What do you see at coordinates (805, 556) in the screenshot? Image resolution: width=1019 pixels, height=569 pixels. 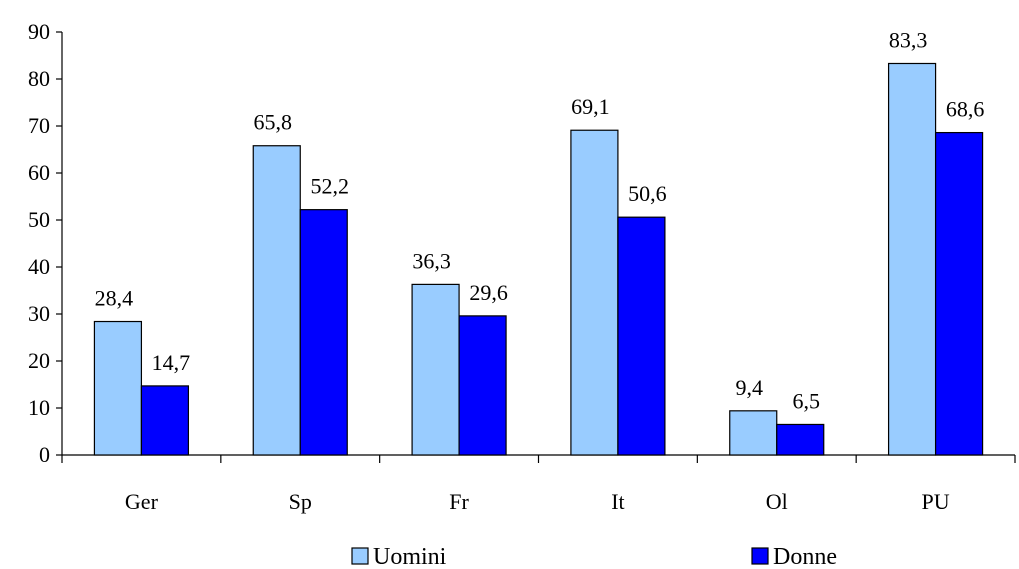 I see `legend-label-donne: Donne` at bounding box center [805, 556].